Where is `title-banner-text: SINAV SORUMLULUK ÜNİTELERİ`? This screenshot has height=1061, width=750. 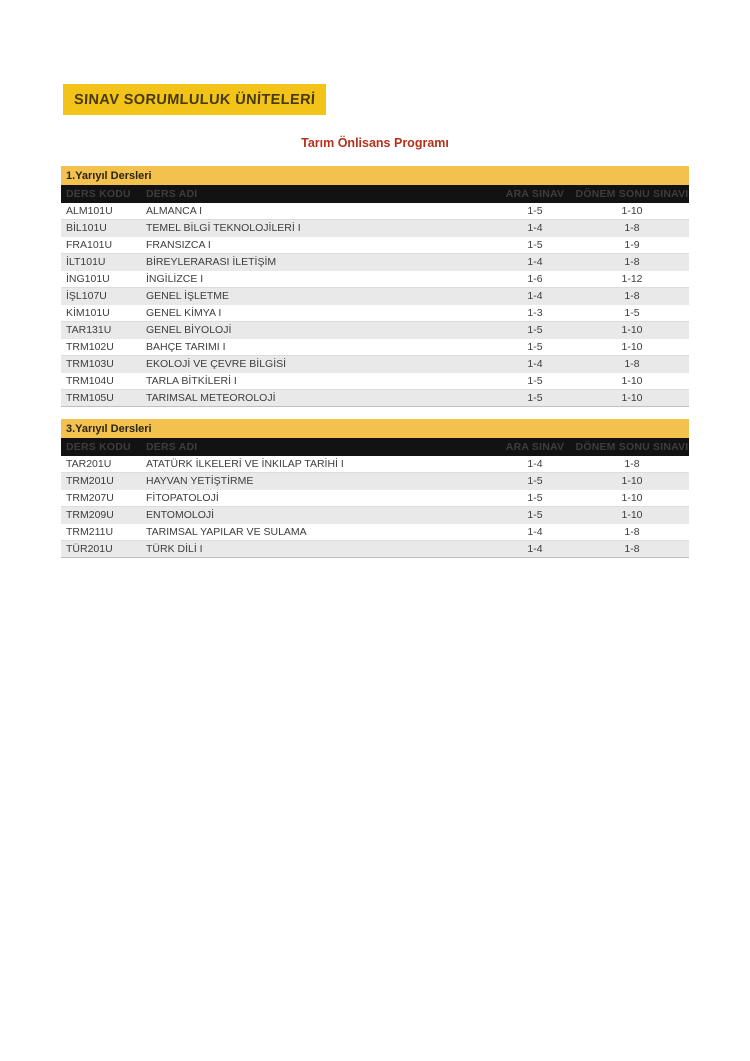
title-banner-text: SINAV SORUMLULUK ÜNİTELERİ is located at coordinates (194, 99).